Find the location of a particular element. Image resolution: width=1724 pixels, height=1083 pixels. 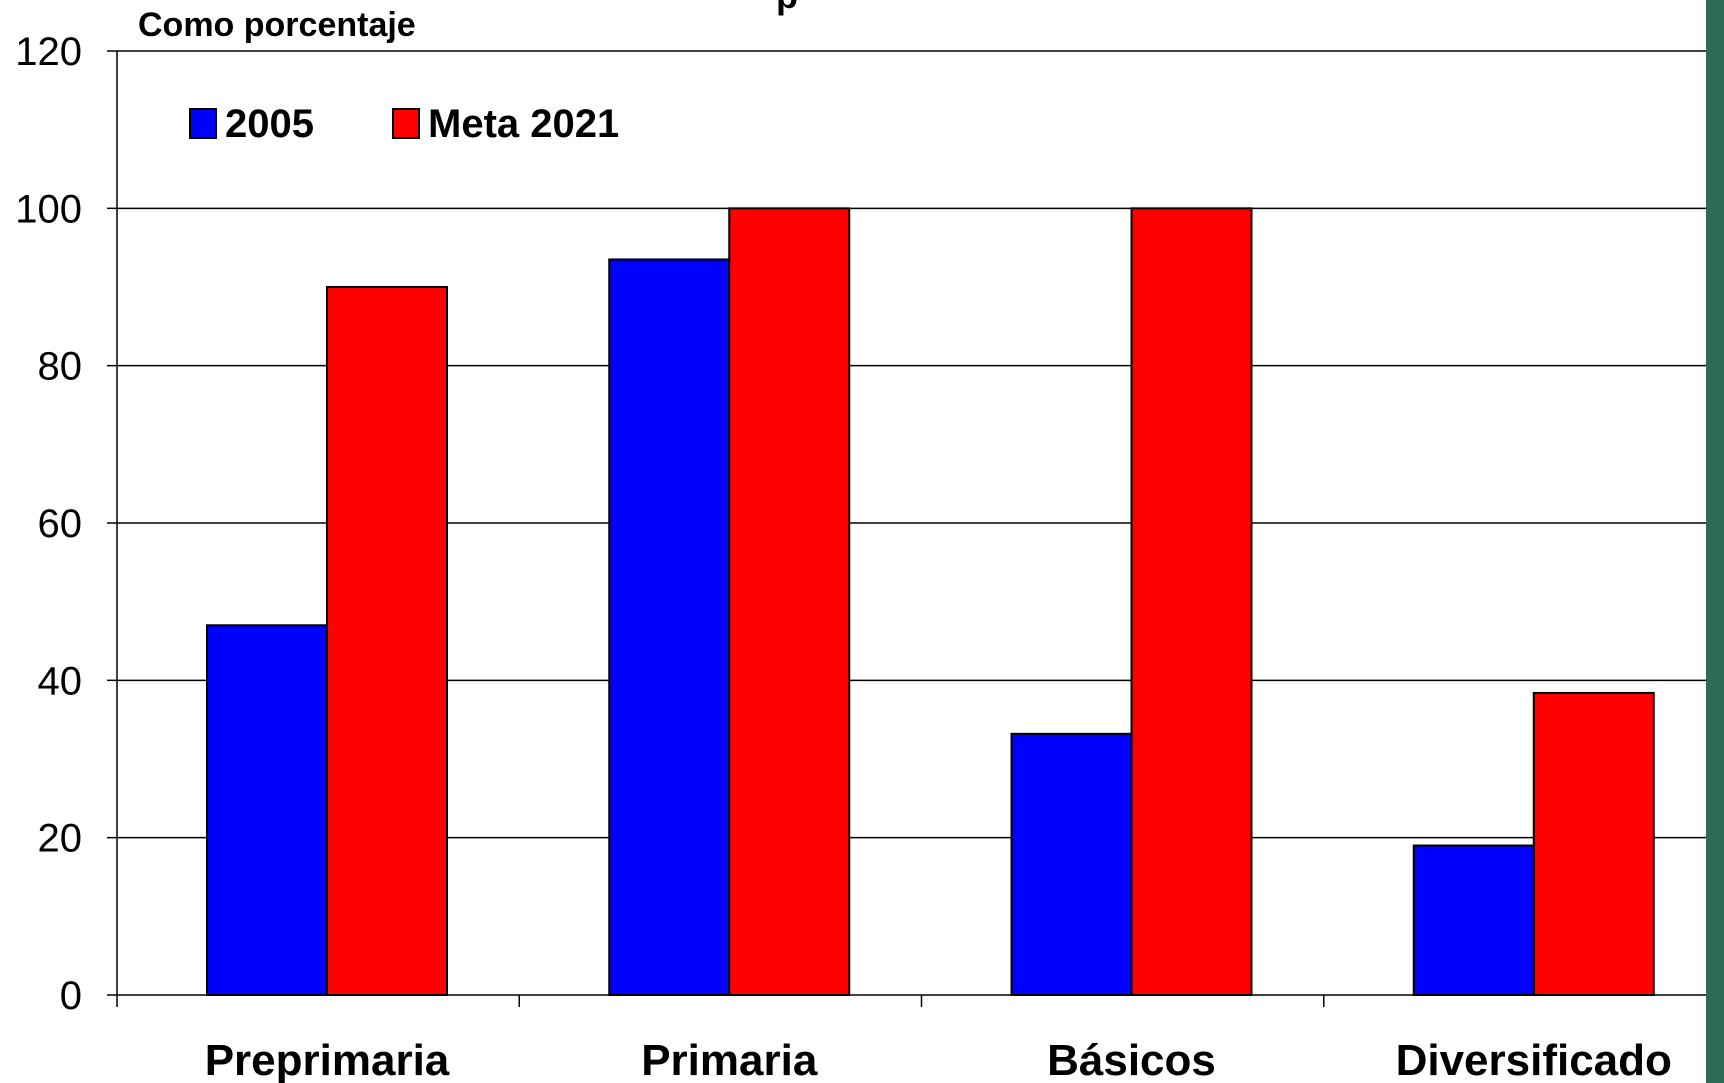

y-tick-labels: 0 20 40 60 80 100 120 is located at coordinates (48, 524).